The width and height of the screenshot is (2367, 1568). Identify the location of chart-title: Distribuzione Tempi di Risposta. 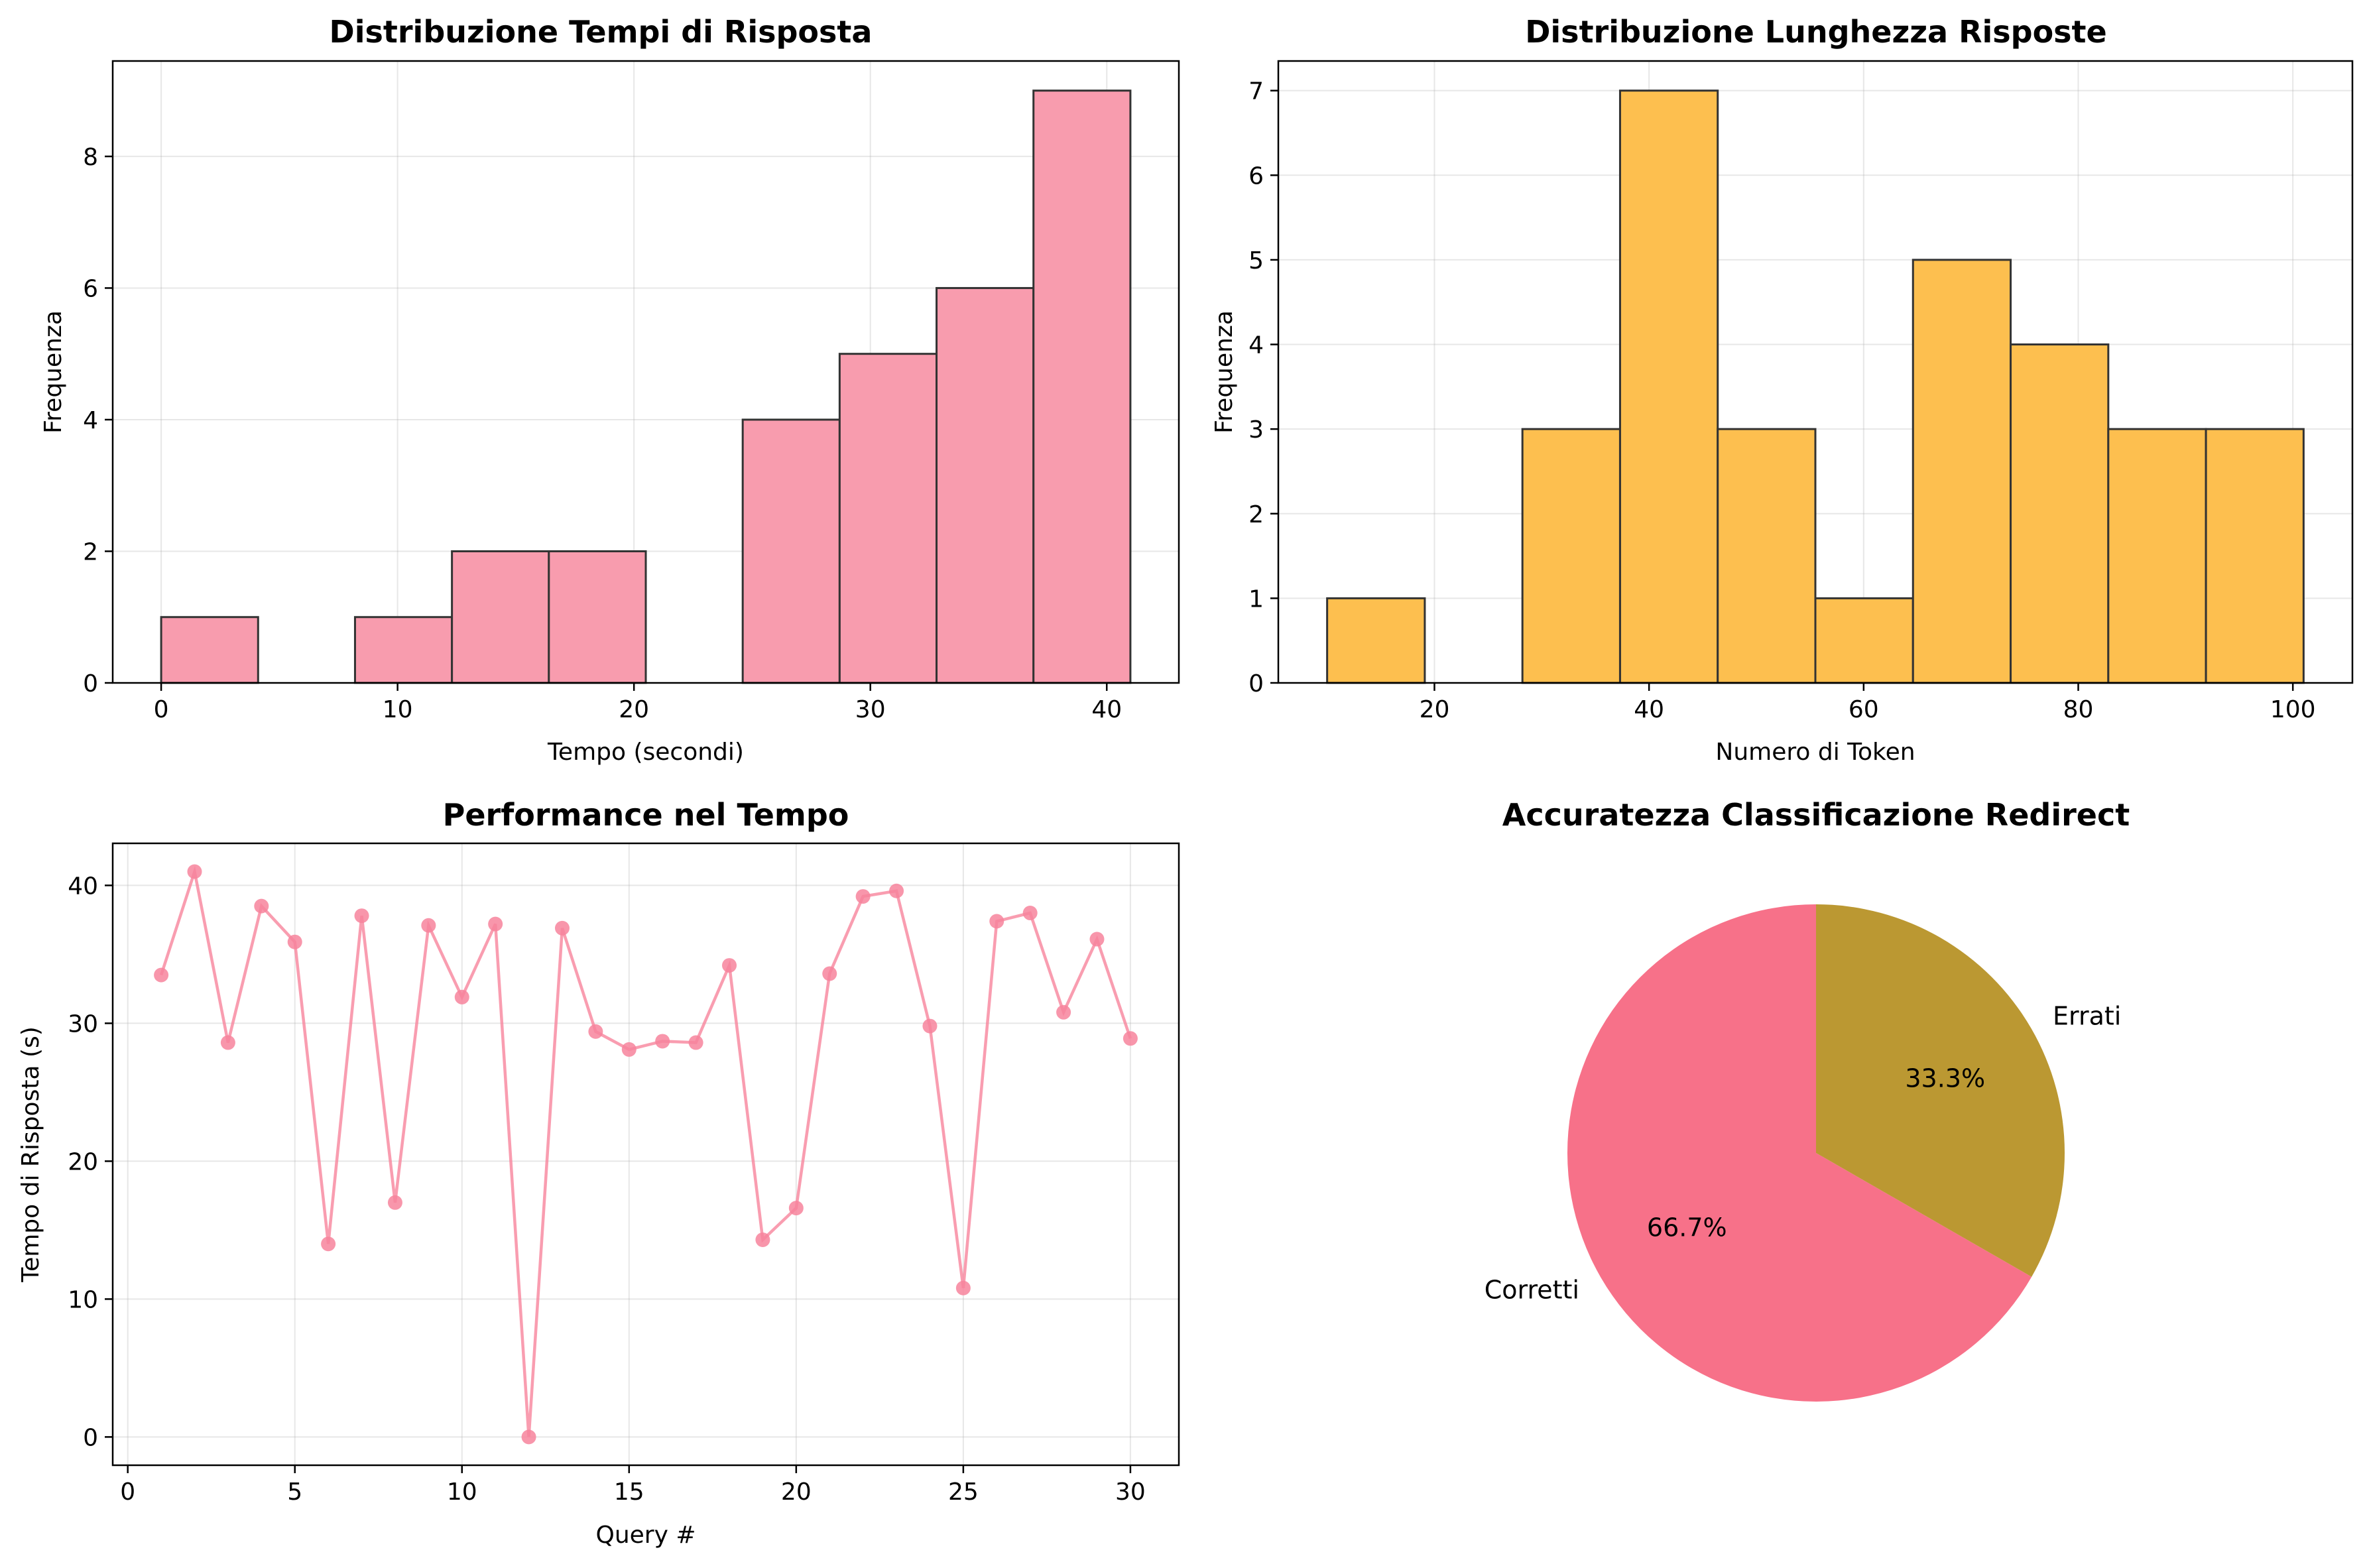
(601, 32).